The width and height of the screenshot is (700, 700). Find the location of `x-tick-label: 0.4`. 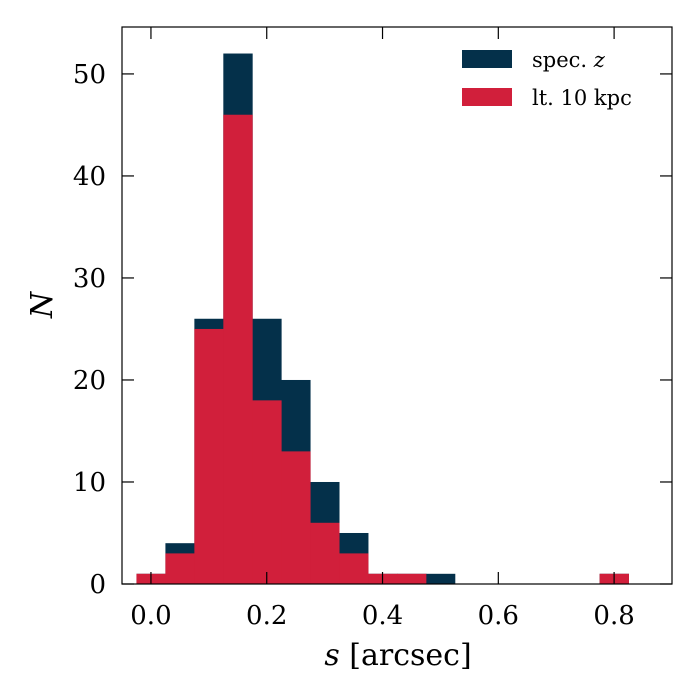

x-tick-label: 0.4 is located at coordinates (382, 616).